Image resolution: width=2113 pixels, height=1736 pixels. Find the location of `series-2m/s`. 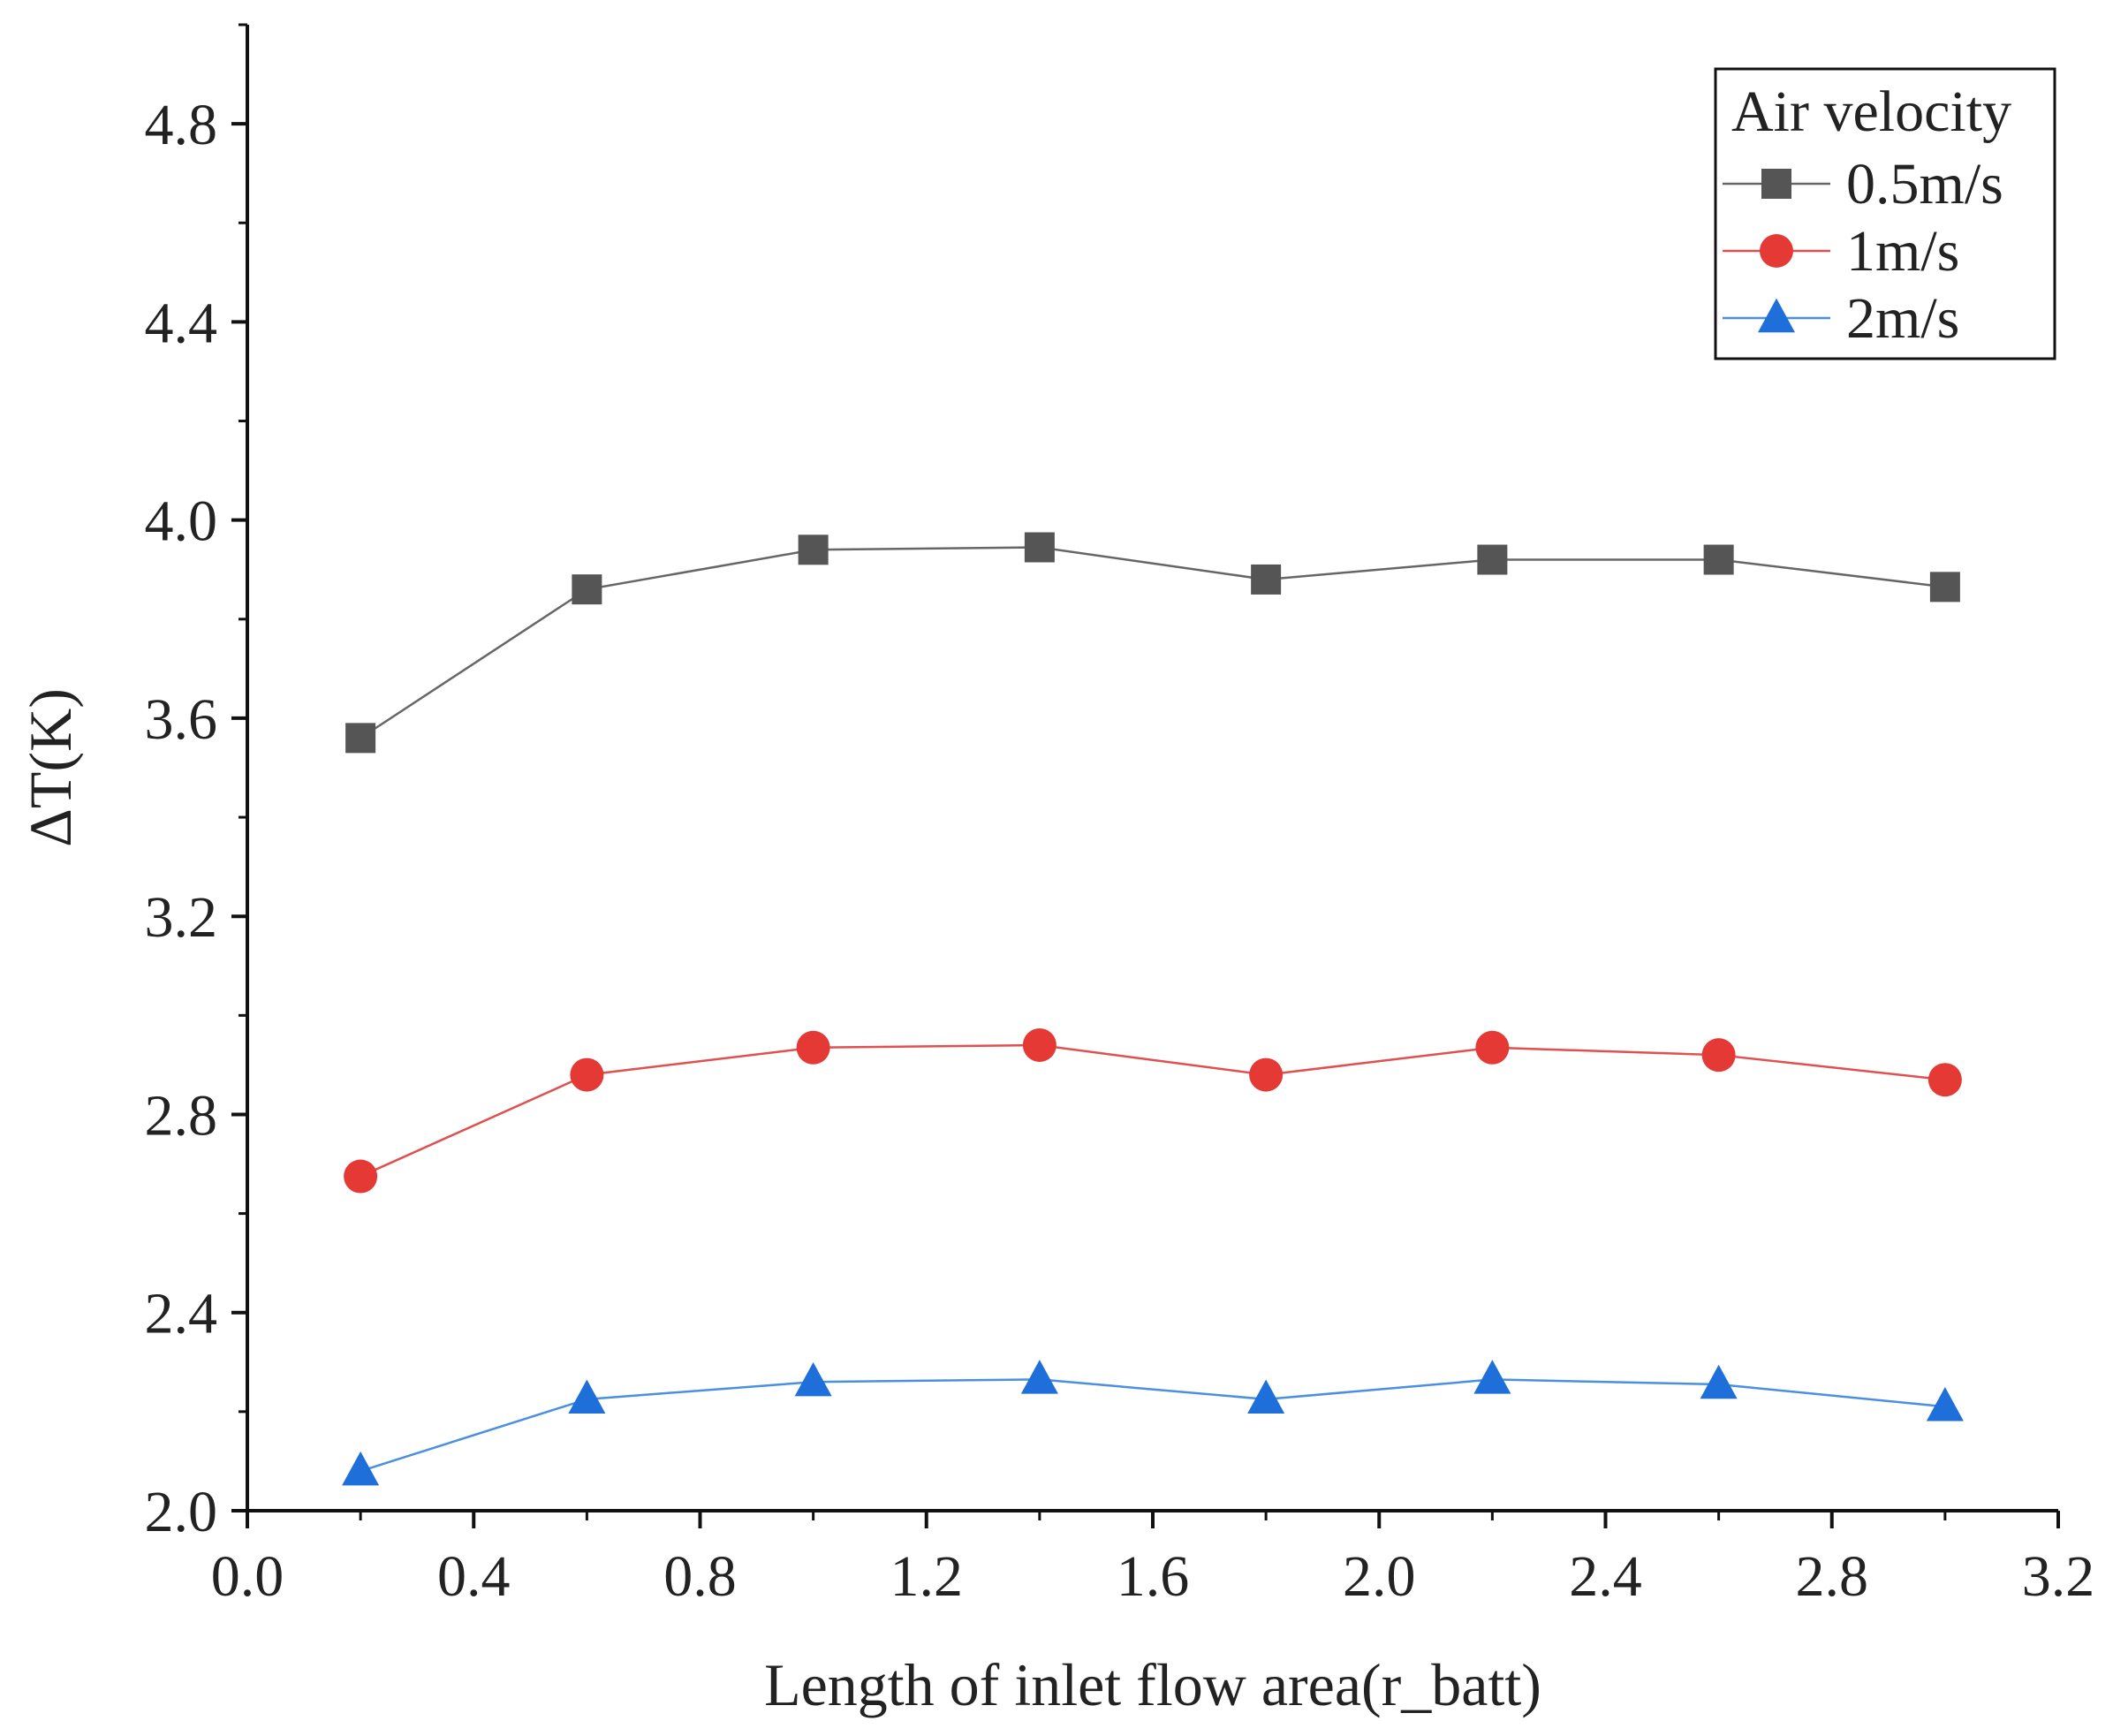

series-2m/s is located at coordinates (1153, 1423).